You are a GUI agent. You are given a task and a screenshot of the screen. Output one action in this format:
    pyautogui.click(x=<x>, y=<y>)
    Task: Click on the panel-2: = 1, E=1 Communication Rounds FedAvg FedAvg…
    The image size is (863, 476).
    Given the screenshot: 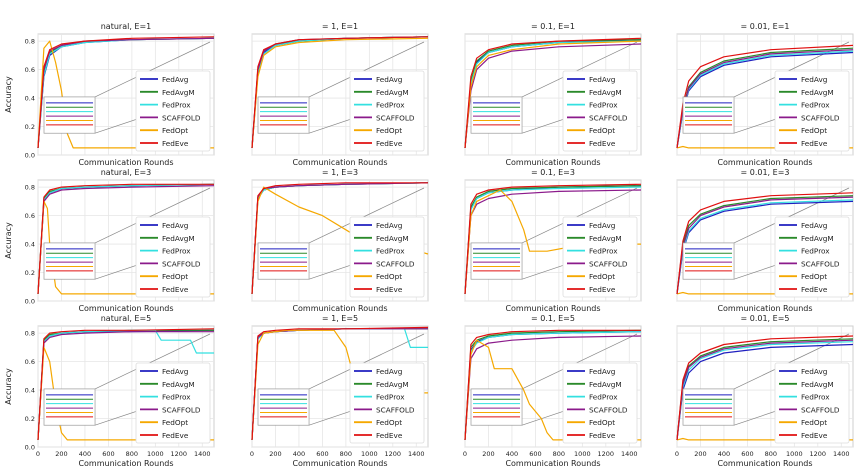 What is the action you would take?
    pyautogui.click(x=340, y=94)
    